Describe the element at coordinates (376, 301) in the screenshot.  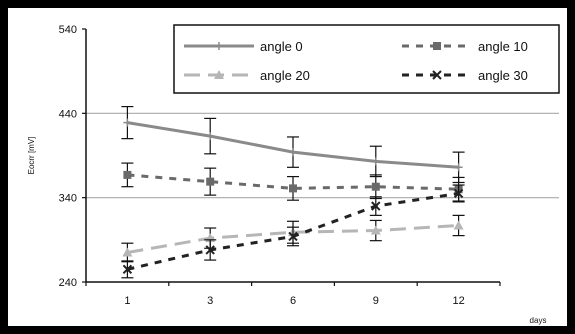
I see `x-tick-label-3: 9` at that location.